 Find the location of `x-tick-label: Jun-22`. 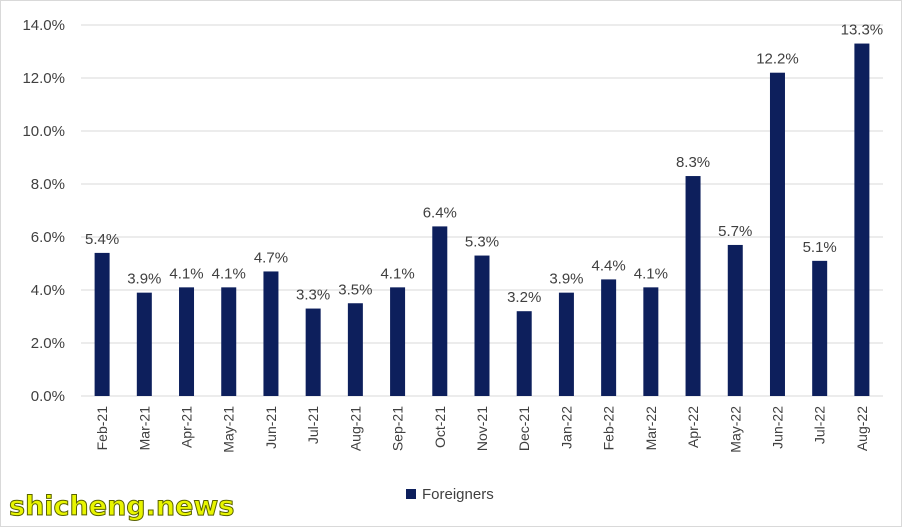

x-tick-label: Jun-22 is located at coordinates (777, 427).